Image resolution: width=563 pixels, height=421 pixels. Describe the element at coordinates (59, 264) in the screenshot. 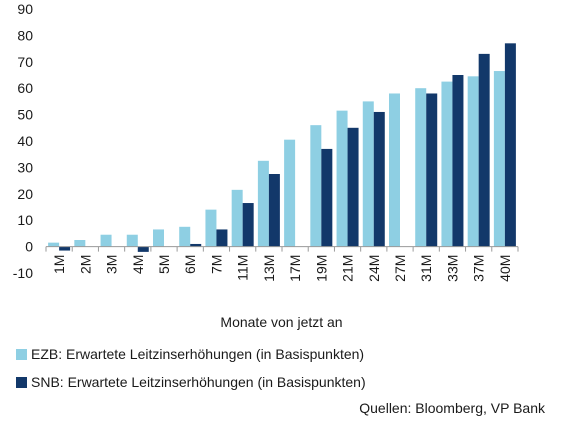

I see `x-tick-label: 1M` at that location.